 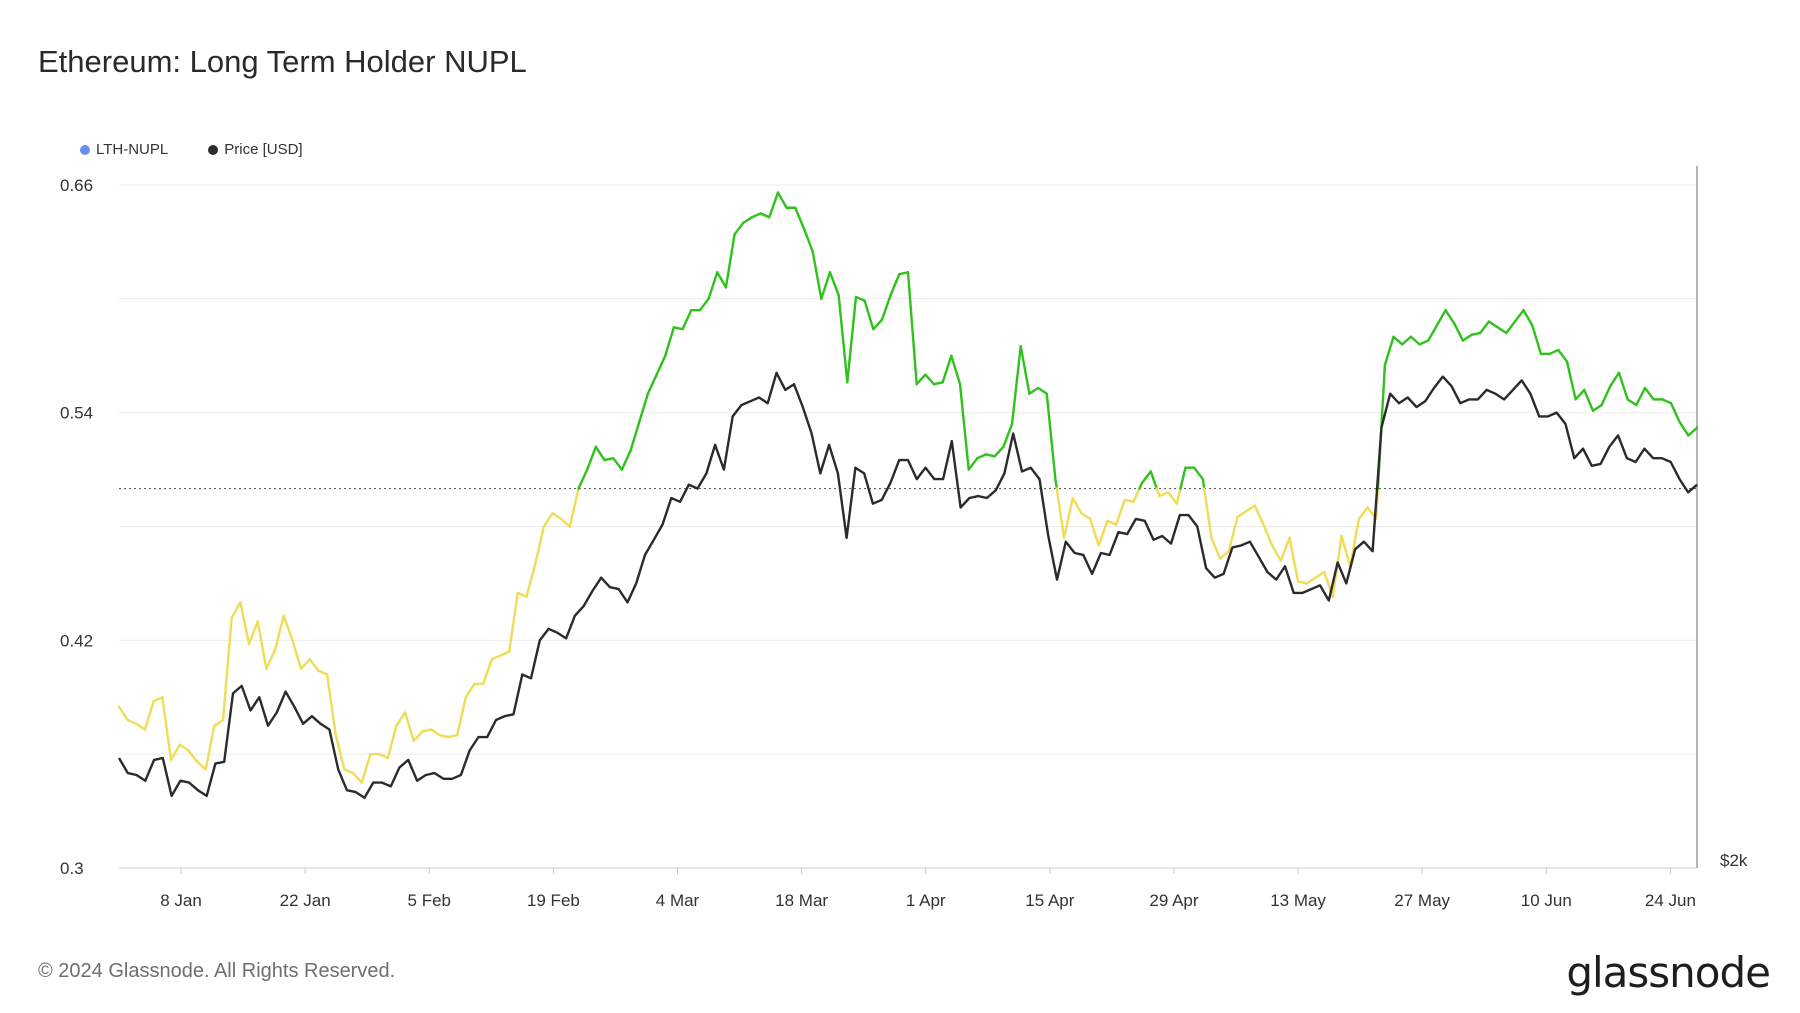 I want to click on x-tick-label: 29 Apr, so click(x=1173, y=900).